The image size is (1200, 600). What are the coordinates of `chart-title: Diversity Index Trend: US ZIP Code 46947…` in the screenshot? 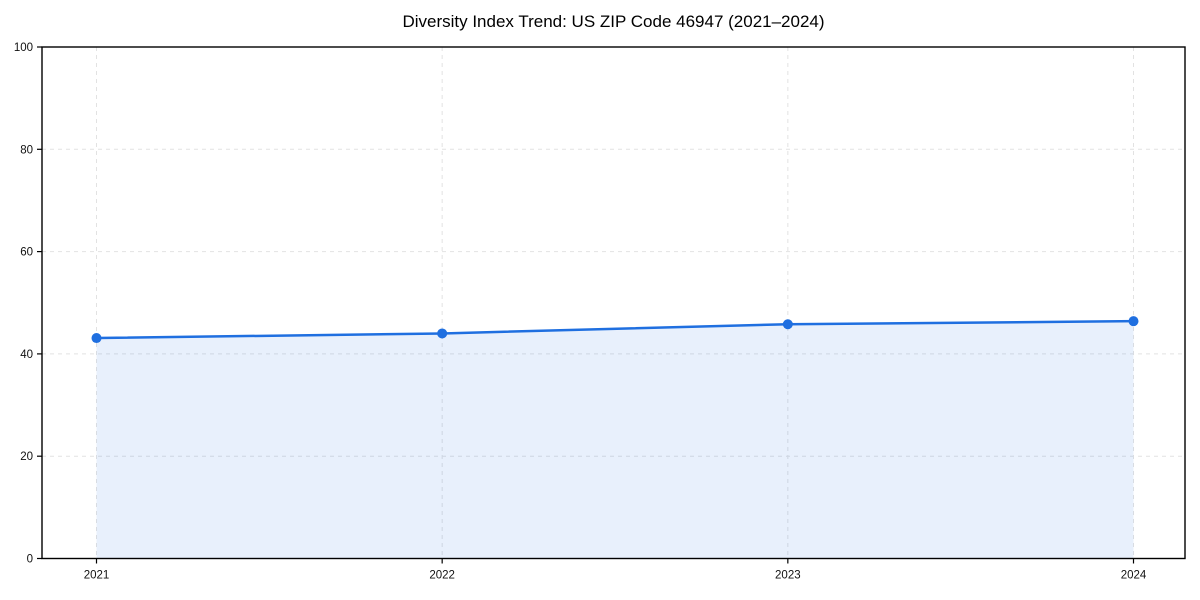 It's located at (613, 21).